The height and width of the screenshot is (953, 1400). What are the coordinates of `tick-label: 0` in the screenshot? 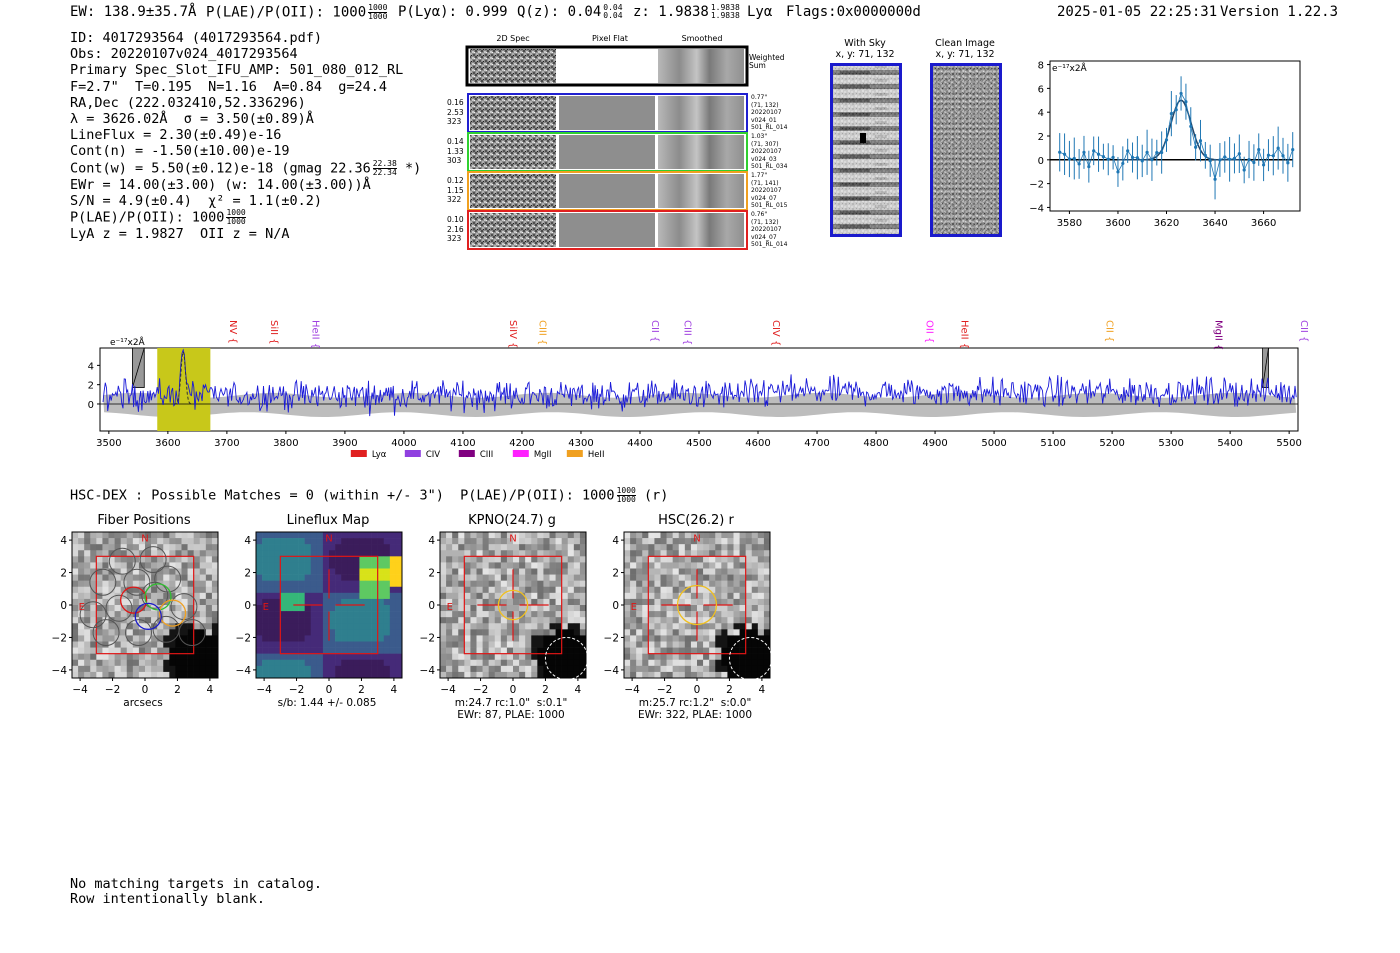 It's located at (431, 606).